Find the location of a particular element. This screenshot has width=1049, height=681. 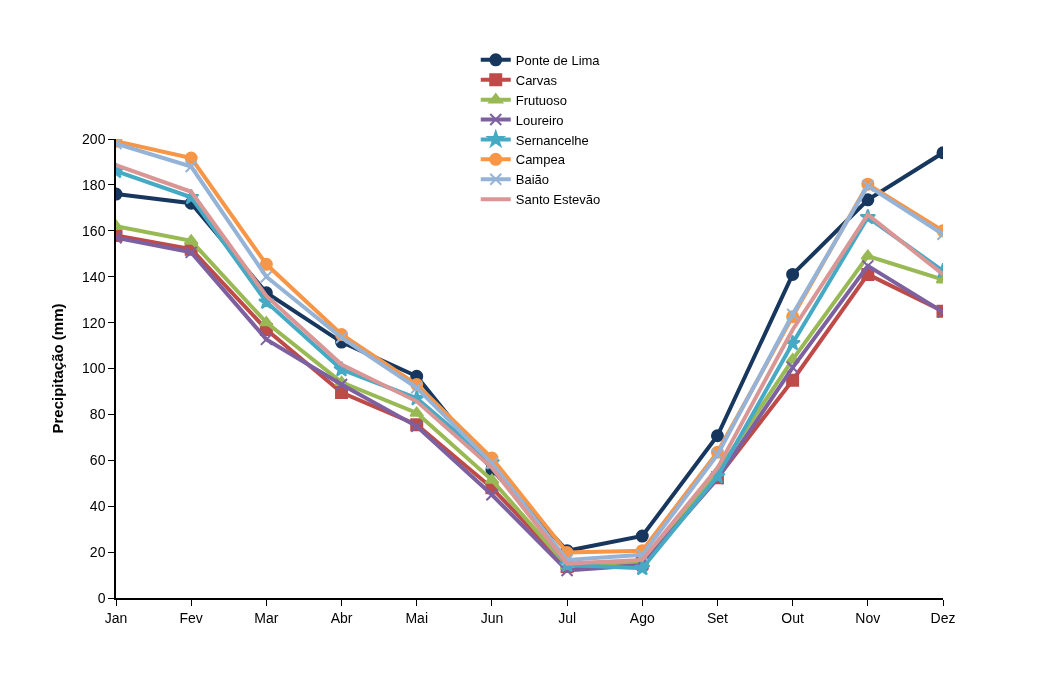

legend-label: Ponte de Lima is located at coordinates (558, 60).